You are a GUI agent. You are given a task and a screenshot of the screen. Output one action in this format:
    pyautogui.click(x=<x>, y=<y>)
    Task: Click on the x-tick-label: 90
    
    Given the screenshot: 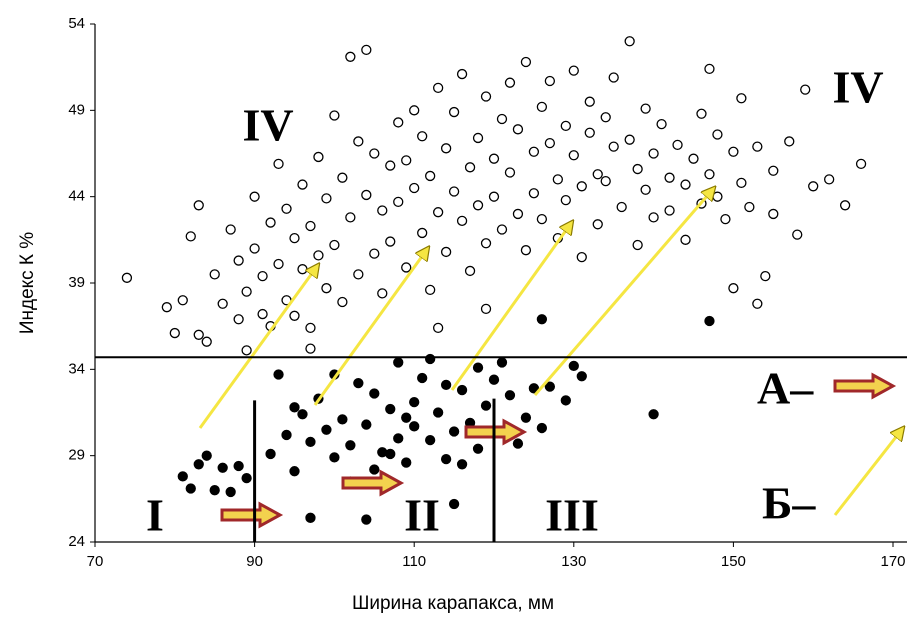 What is the action you would take?
    pyautogui.click(x=254, y=561)
    